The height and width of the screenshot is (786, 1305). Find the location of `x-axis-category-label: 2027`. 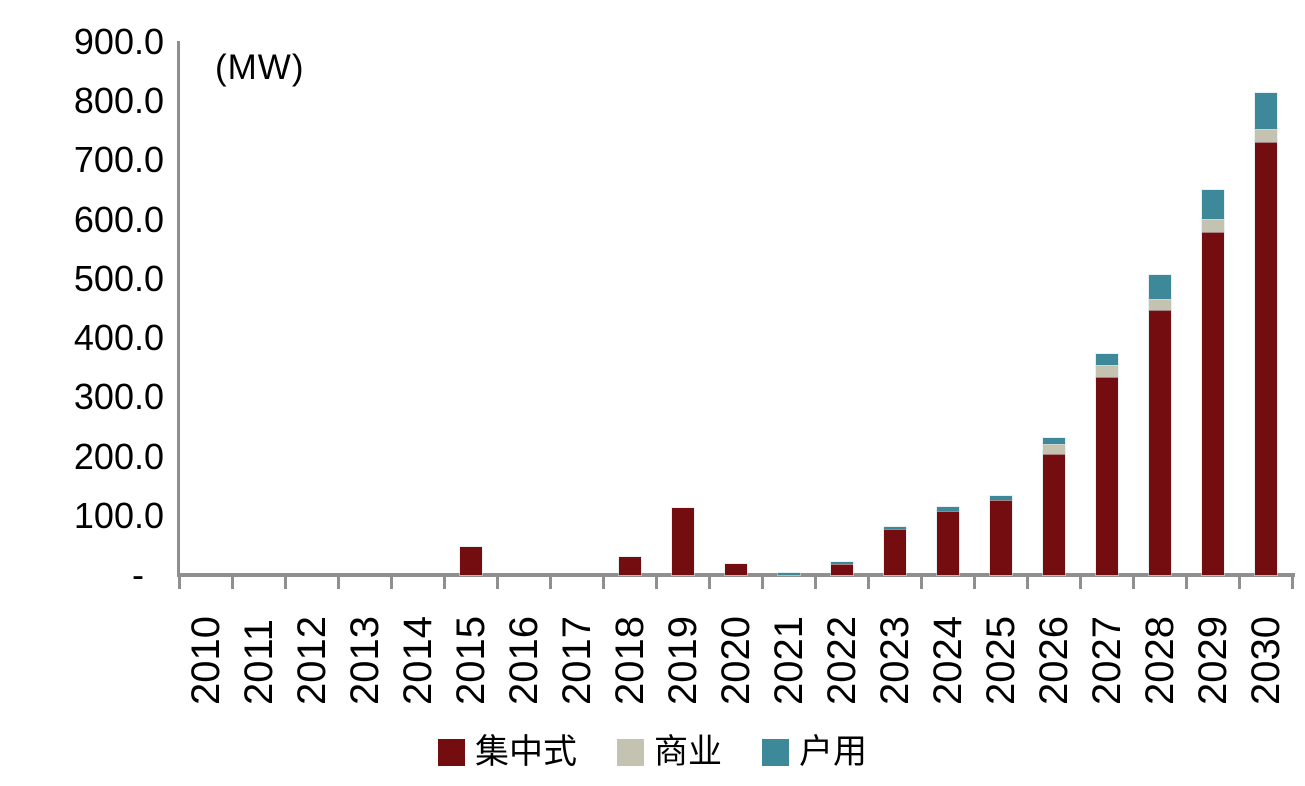

x-axis-category-label: 2027 is located at coordinates (1106, 660).